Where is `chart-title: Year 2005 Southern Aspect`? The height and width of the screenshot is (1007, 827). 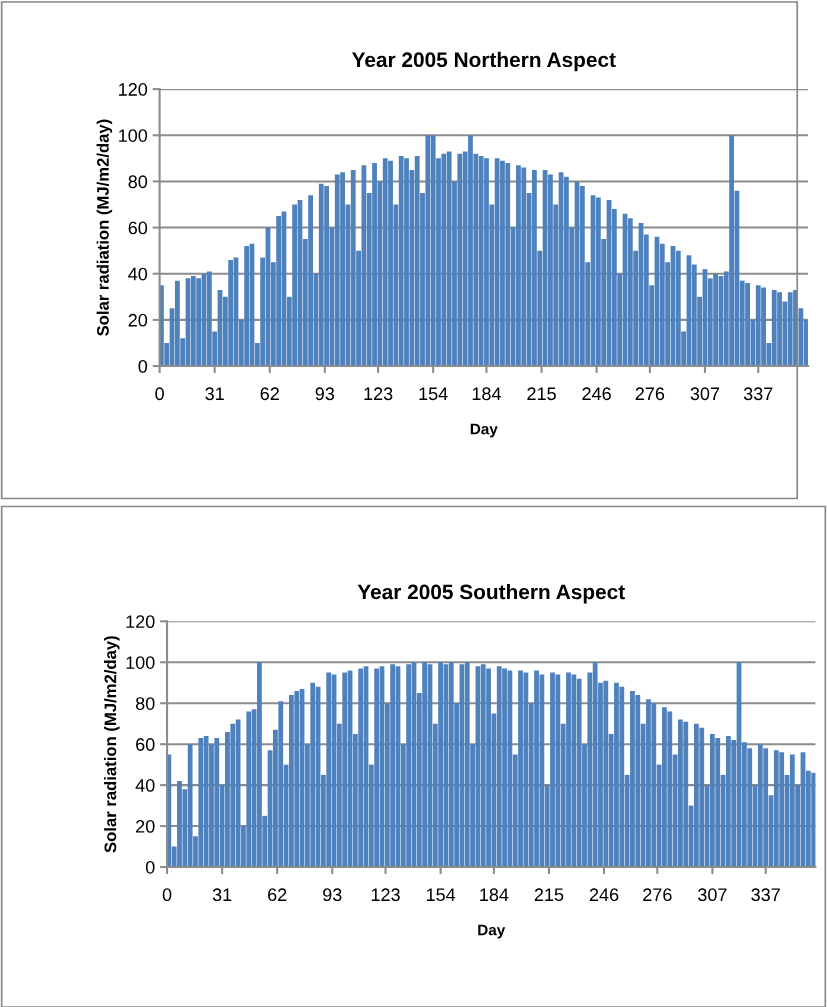 chart-title: Year 2005 Southern Aspect is located at coordinates (491, 594).